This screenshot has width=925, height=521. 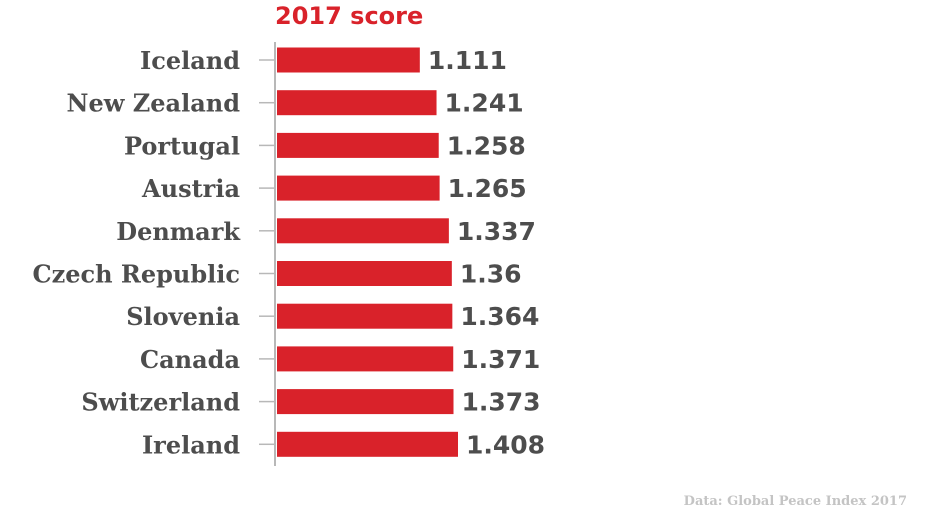 What do you see at coordinates (154, 103) in the screenshot?
I see `category-label: New Zealand` at bounding box center [154, 103].